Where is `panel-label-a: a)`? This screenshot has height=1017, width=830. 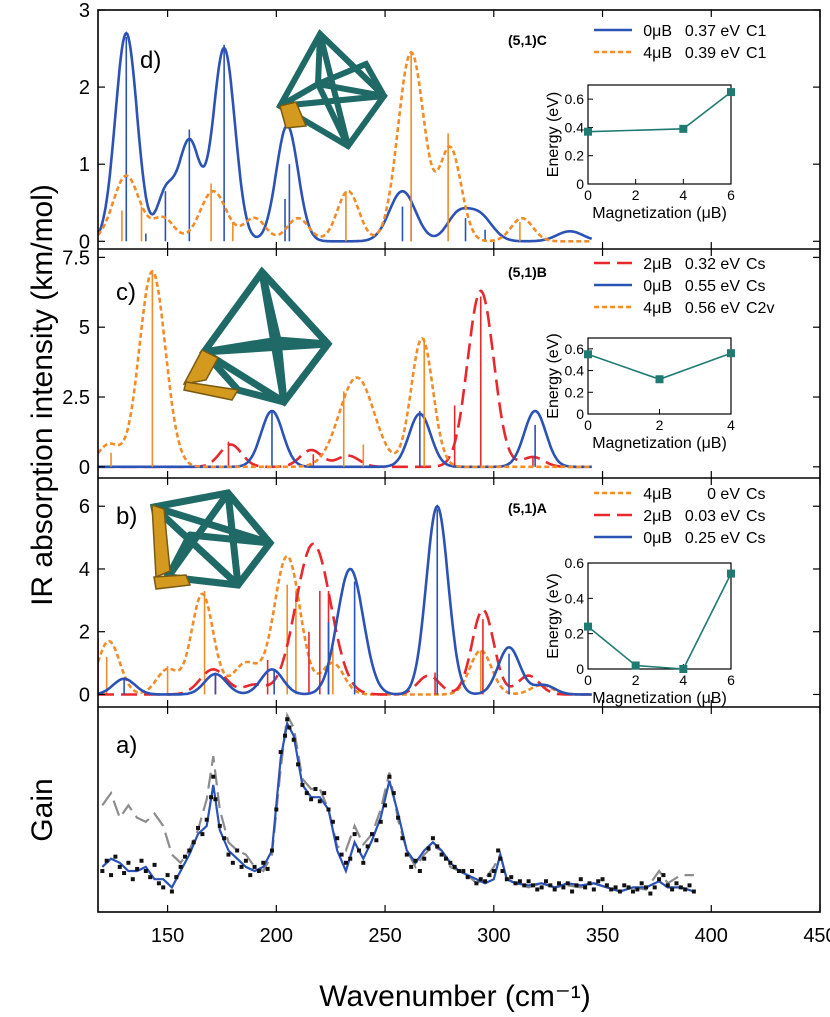
panel-label-a: a) is located at coordinates (126, 745).